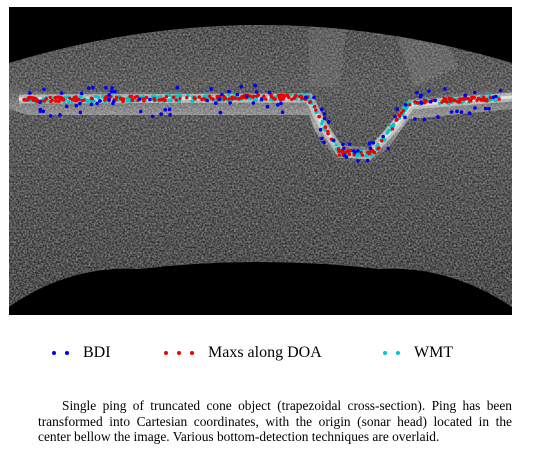 This screenshot has height=472, width=534. Describe the element at coordinates (243, 353) in the screenshot. I see `legend-item-maxs-along-doa: Maxs along DOA` at that location.